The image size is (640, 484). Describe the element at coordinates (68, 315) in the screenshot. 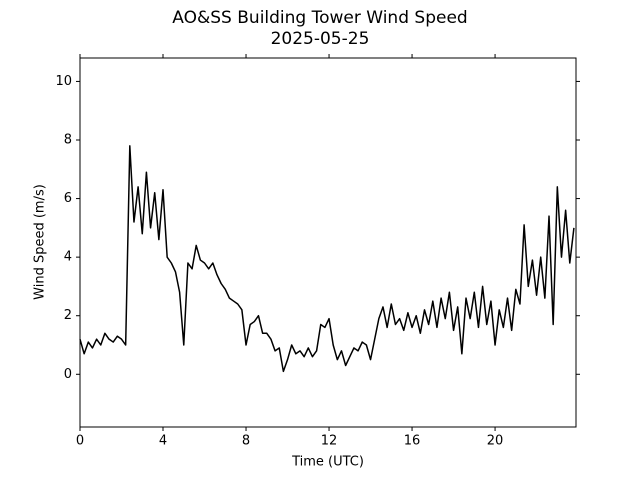

I see `y-tick-label: 2` at that location.